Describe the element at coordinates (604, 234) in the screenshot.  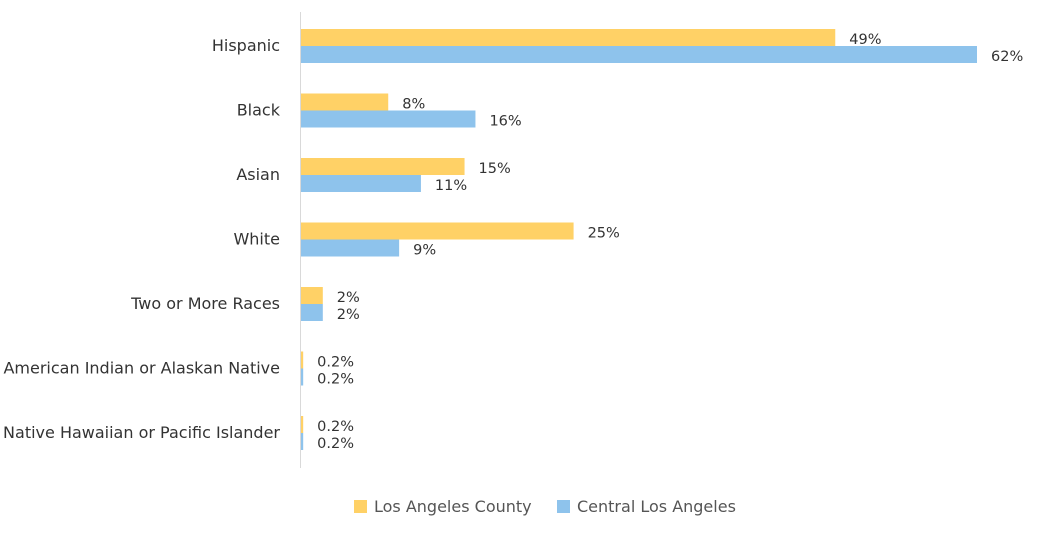
I see `value-label-la-county-white: 25%` at that location.